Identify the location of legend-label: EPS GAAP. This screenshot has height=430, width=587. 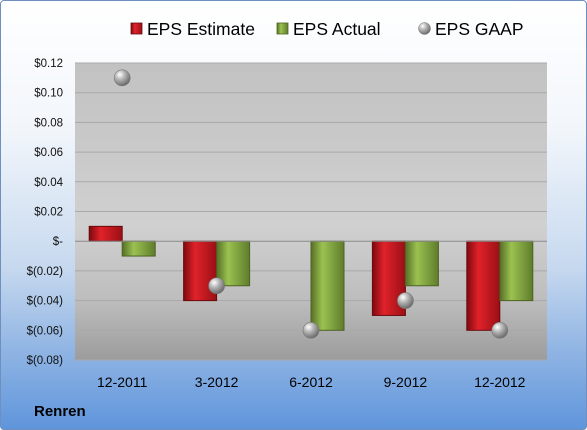
(479, 29).